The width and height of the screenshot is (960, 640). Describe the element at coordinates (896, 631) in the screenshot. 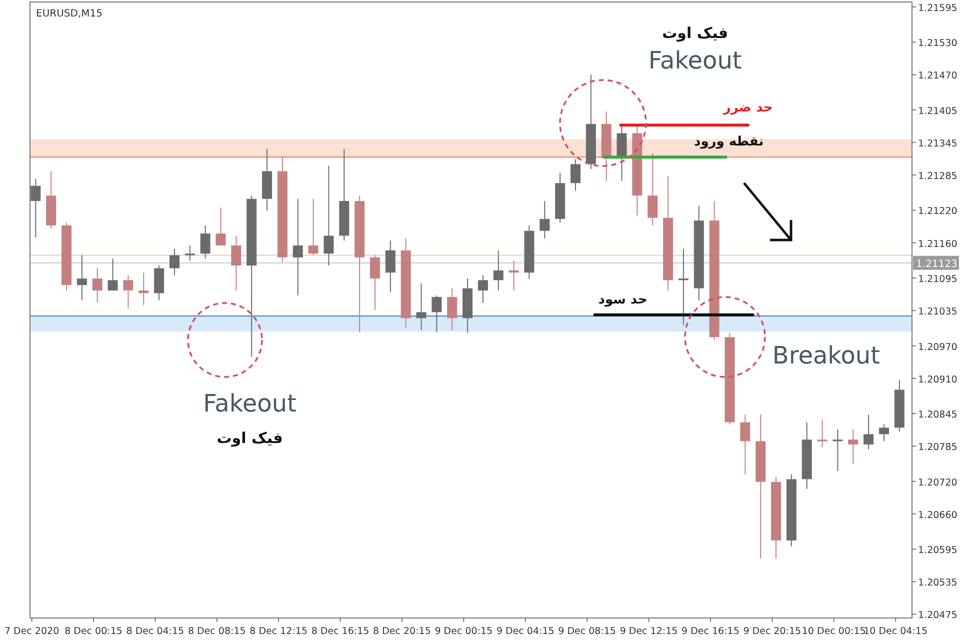

I see `x-tick-label: 10 Dec 04:15` at that location.